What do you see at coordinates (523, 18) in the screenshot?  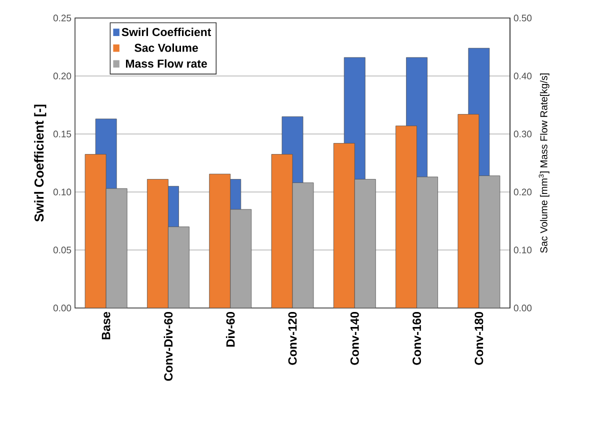 I see `y2-tick-label: 0.50` at bounding box center [523, 18].